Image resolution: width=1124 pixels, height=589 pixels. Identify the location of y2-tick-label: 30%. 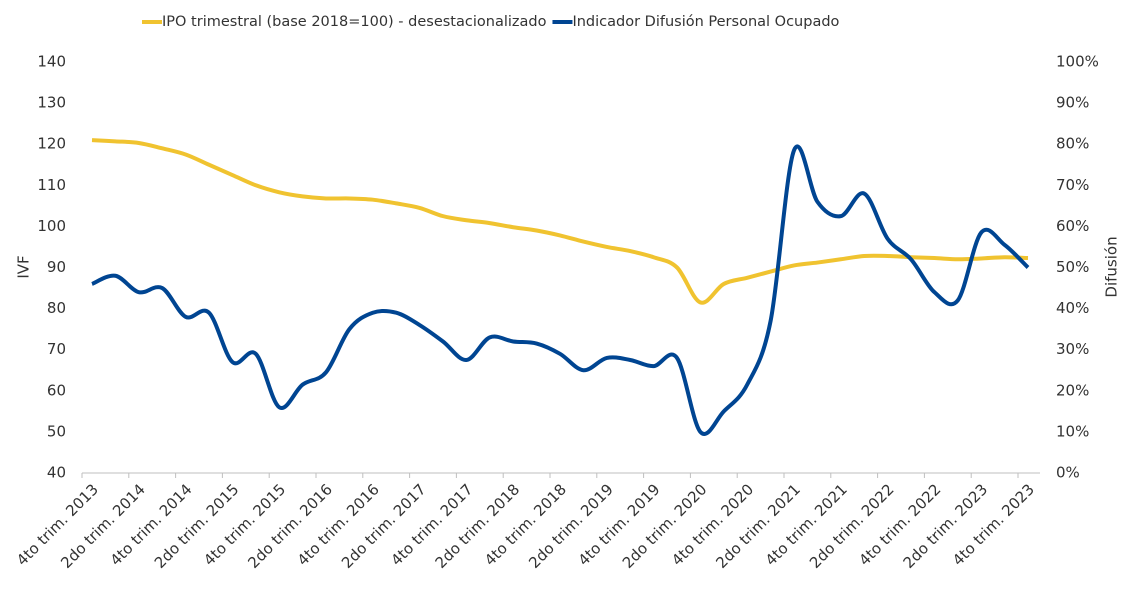
(1072, 349).